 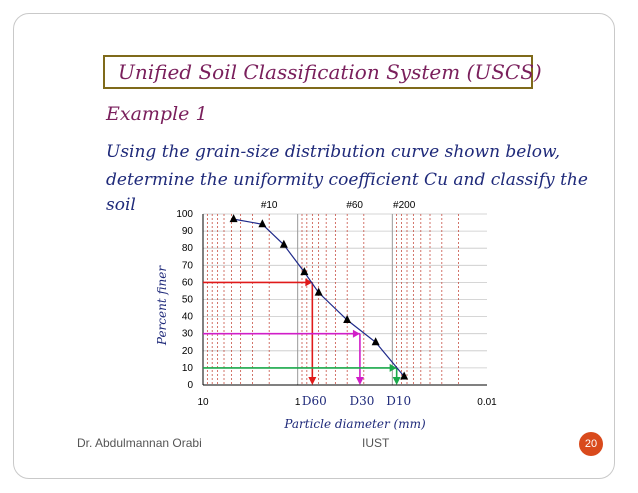 What do you see at coordinates (139, 443) in the screenshot?
I see `footer-author: Dr. Abdulmannan Orabi` at bounding box center [139, 443].